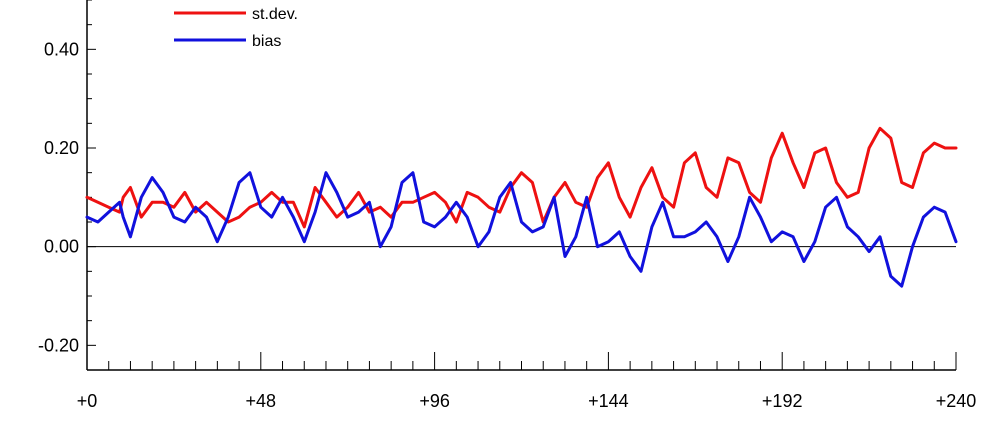  I want to click on x-tick-label: +192, so click(782, 401).